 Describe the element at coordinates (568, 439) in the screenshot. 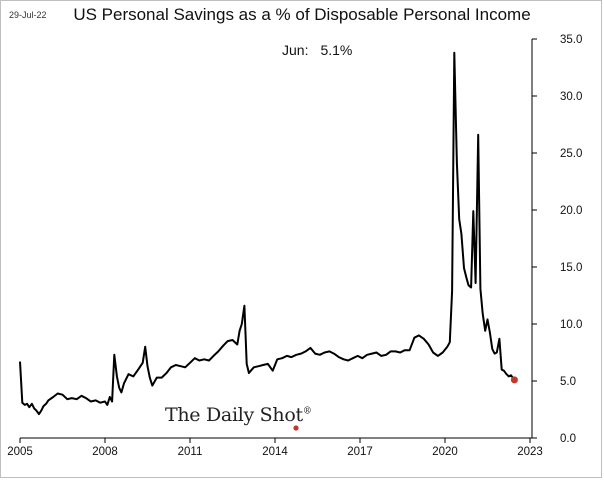

I see `y-tick-label-0: 0.0` at that location.